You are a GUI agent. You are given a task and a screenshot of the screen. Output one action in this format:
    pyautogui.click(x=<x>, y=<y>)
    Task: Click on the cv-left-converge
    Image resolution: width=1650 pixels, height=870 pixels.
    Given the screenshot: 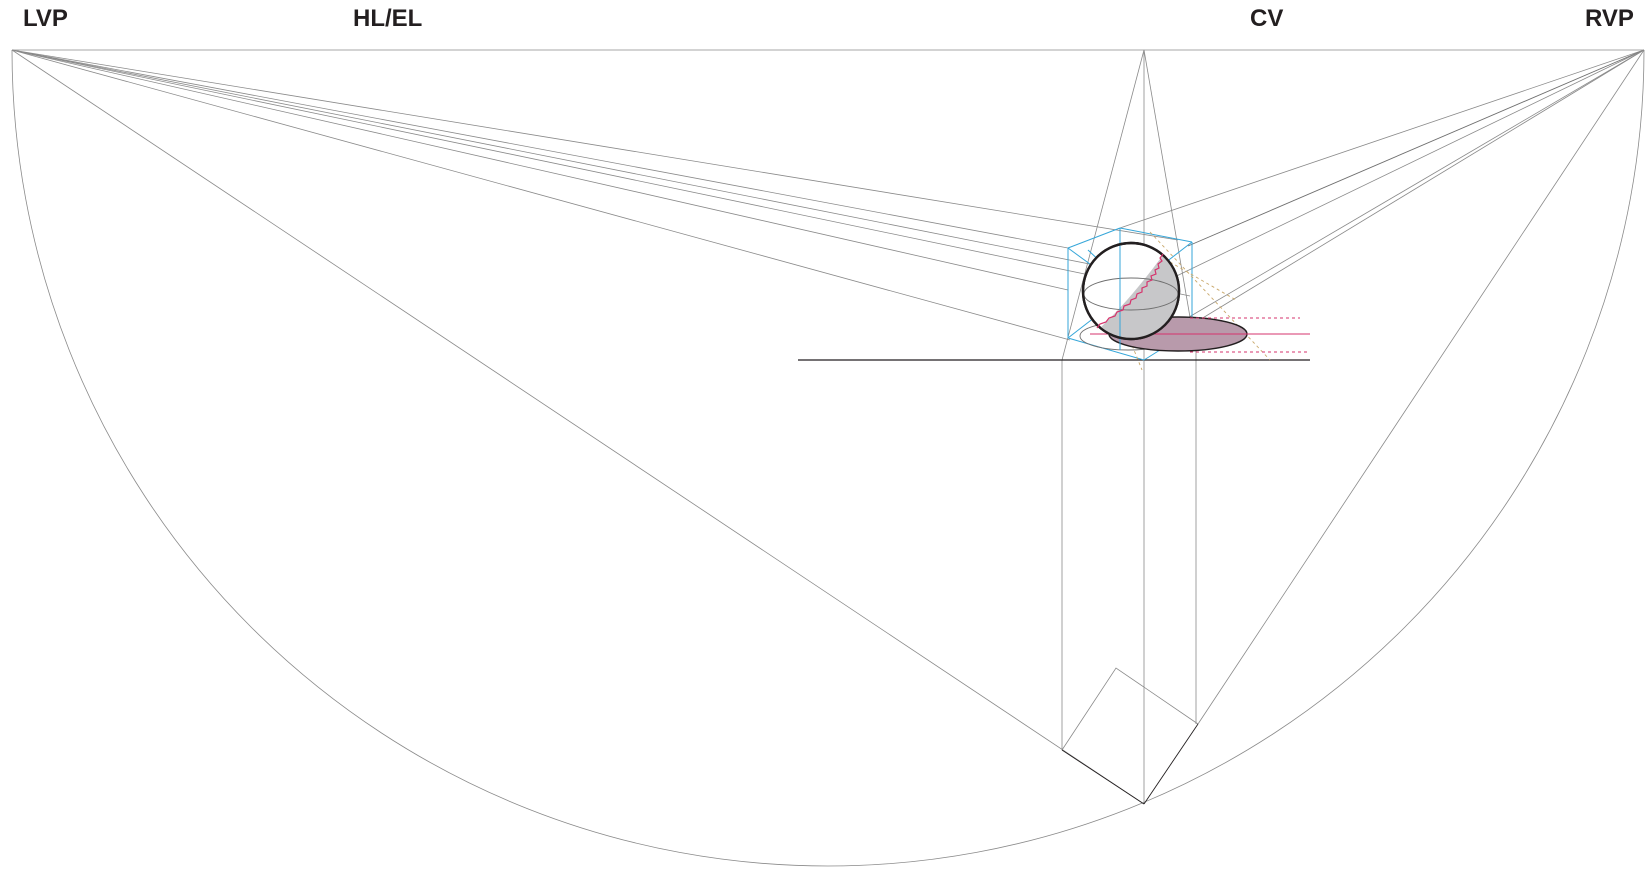 What is the action you would take?
    pyautogui.click(x=1103, y=205)
    